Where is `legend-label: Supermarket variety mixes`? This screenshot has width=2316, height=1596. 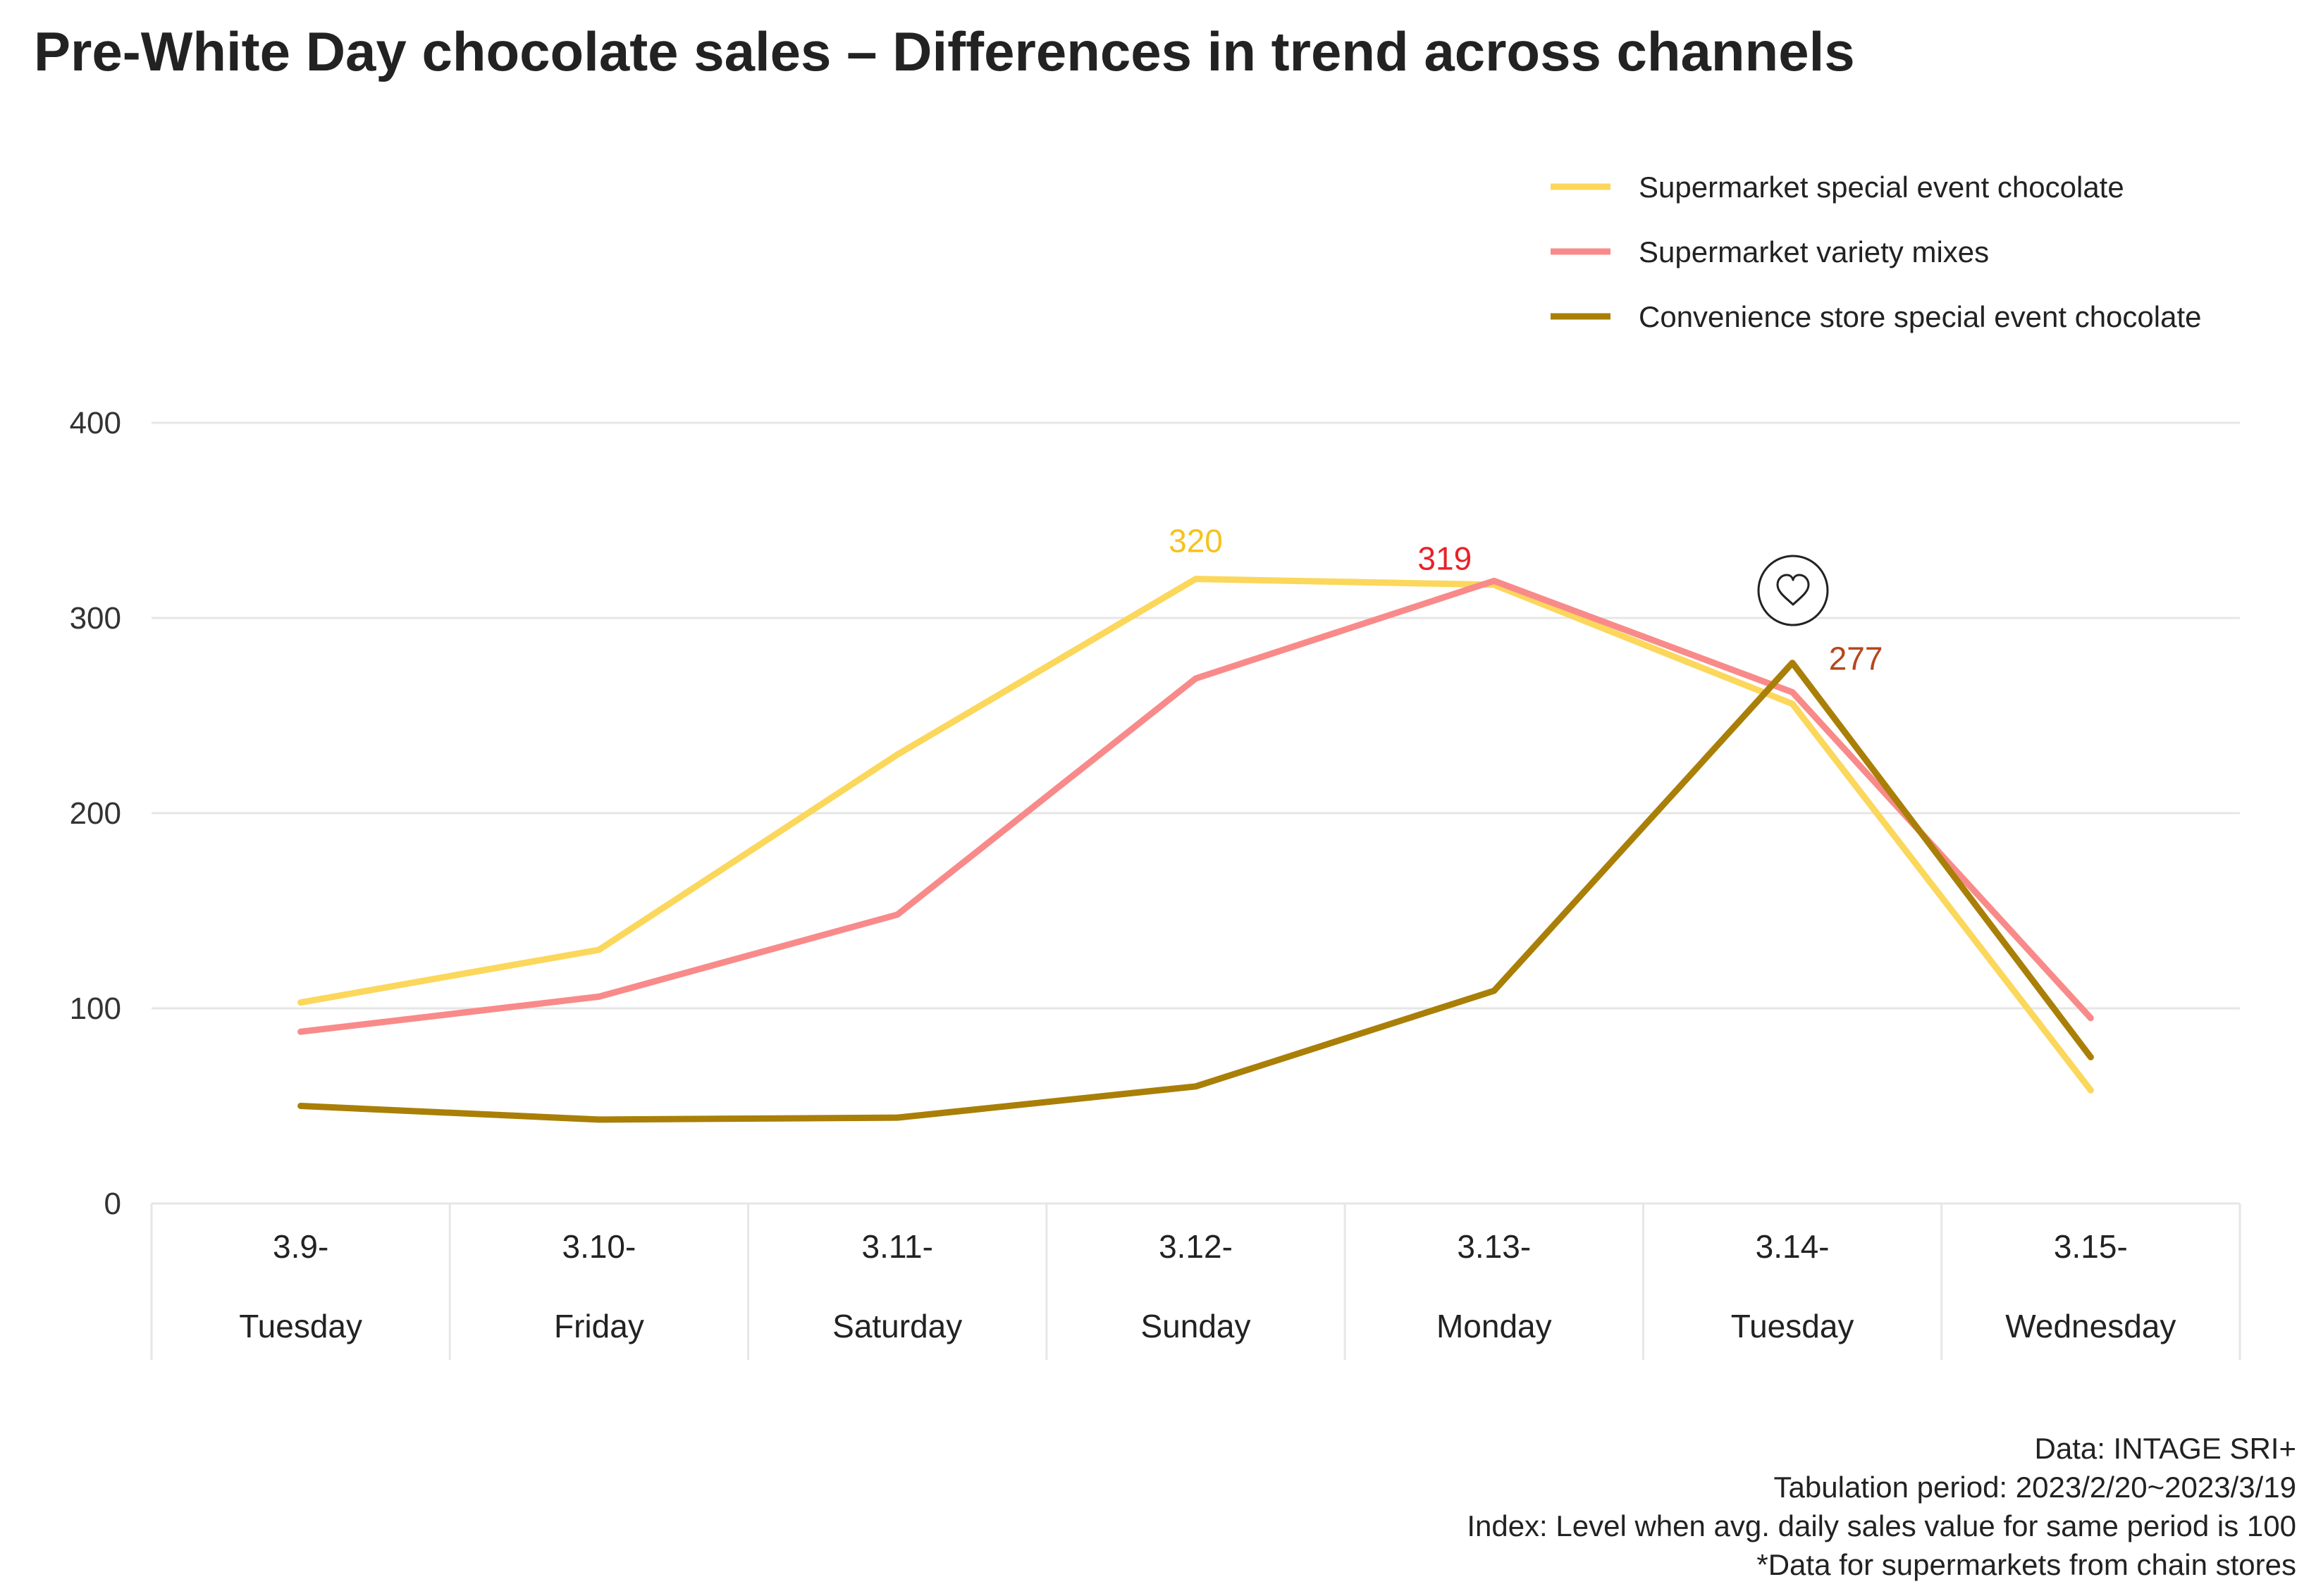 legend-label: Supermarket variety mixes is located at coordinates (1814, 251).